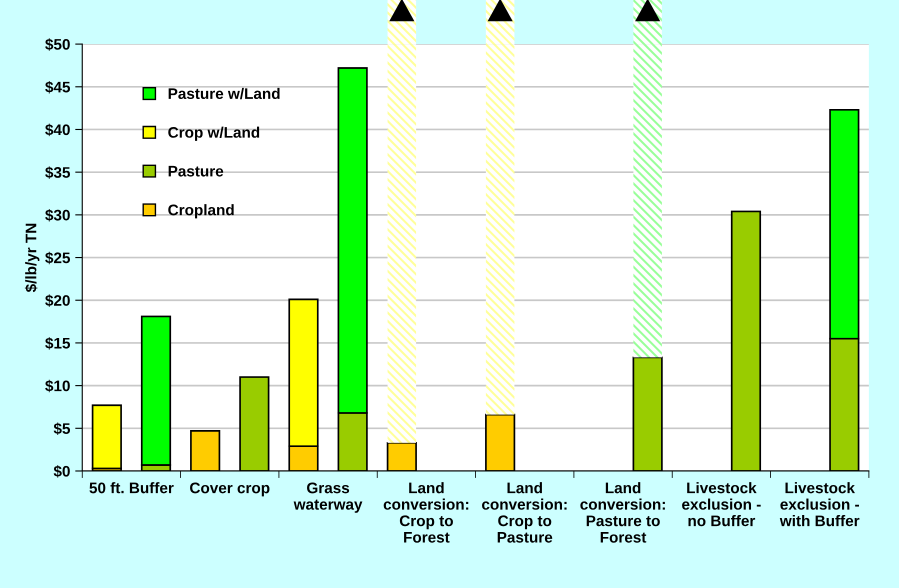 The width and height of the screenshot is (899, 588). What do you see at coordinates (57, 87) in the screenshot?
I see `y-tick-label: $45` at bounding box center [57, 87].